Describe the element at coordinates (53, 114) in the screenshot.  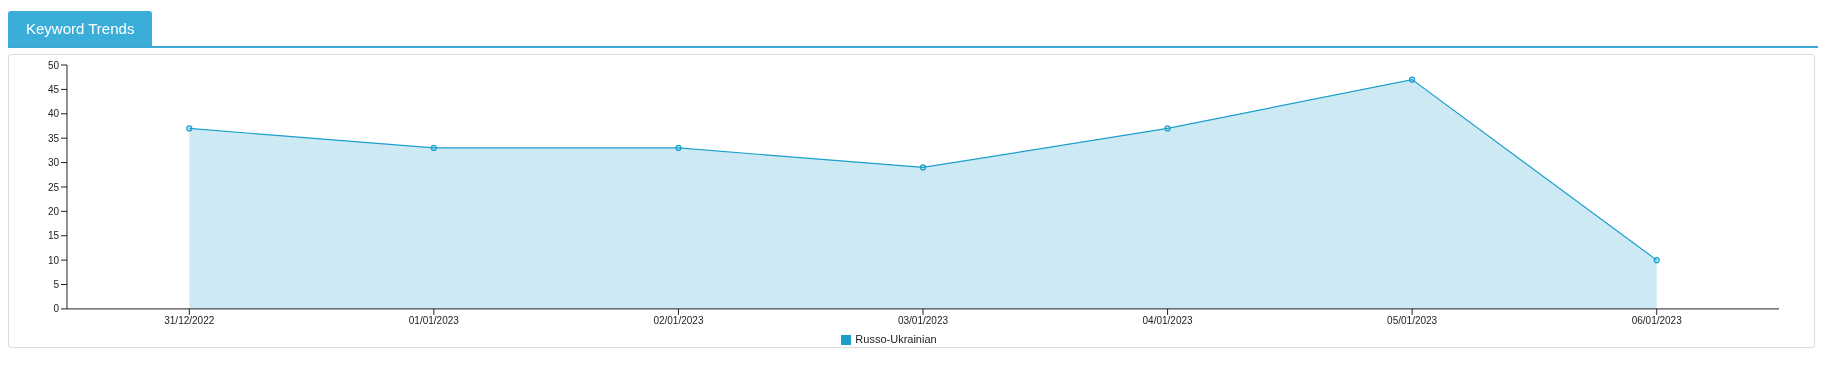
I see `y-tick-label: 40` at that location.